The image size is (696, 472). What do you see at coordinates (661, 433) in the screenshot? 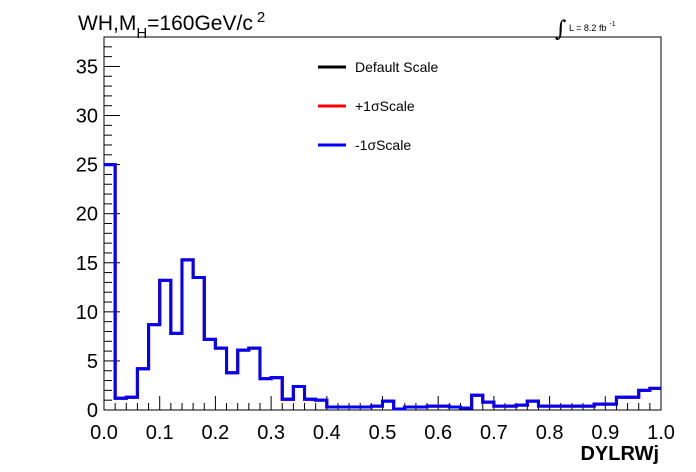
I see `x-tick-label: 1.0` at bounding box center [661, 433].